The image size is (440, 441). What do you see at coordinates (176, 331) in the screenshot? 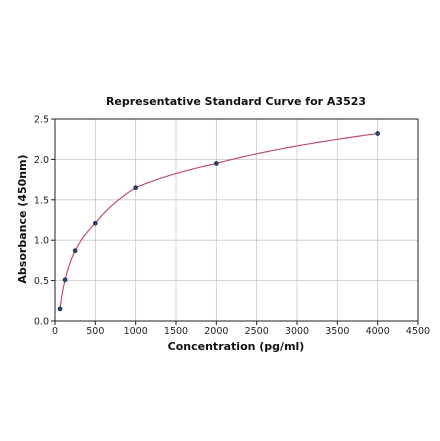
I see `x-tick-label: 1500` at bounding box center [176, 331].